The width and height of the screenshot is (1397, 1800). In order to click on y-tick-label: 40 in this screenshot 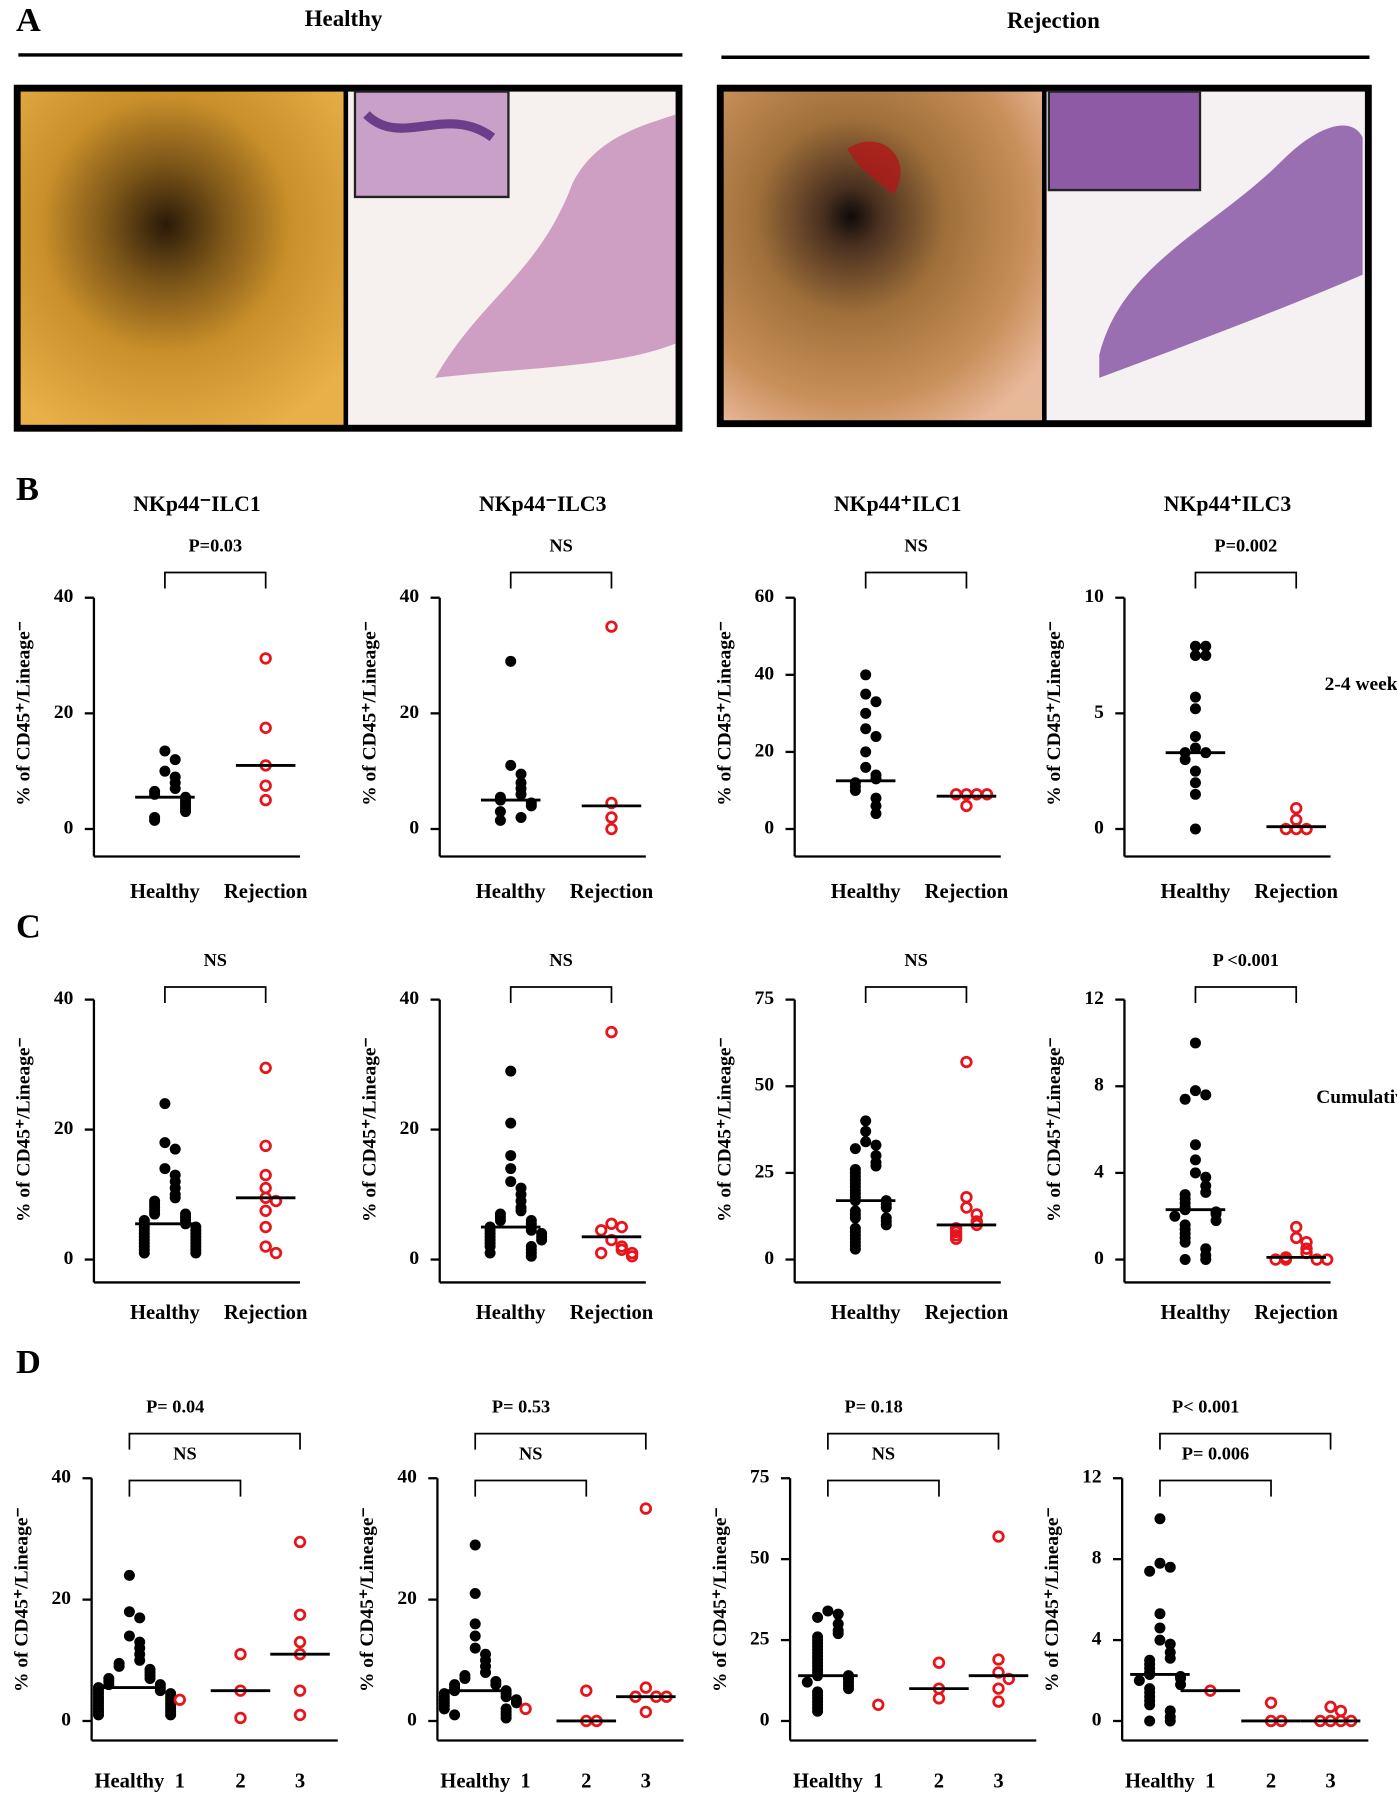, I will do `click(409, 596)`.